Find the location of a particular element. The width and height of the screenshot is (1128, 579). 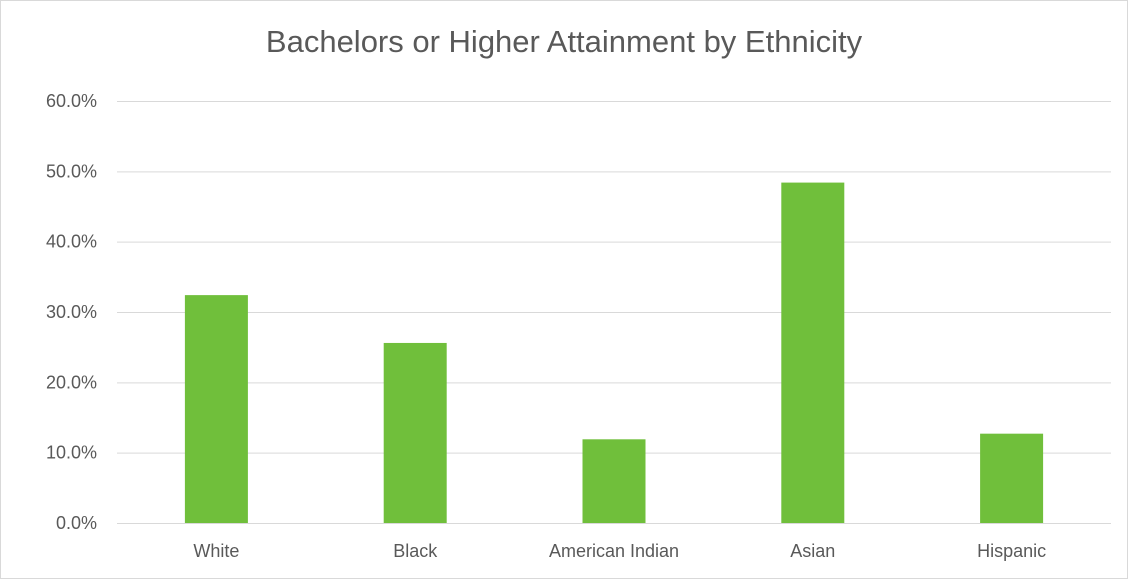

y-tick-label: 60.0% is located at coordinates (71, 101).